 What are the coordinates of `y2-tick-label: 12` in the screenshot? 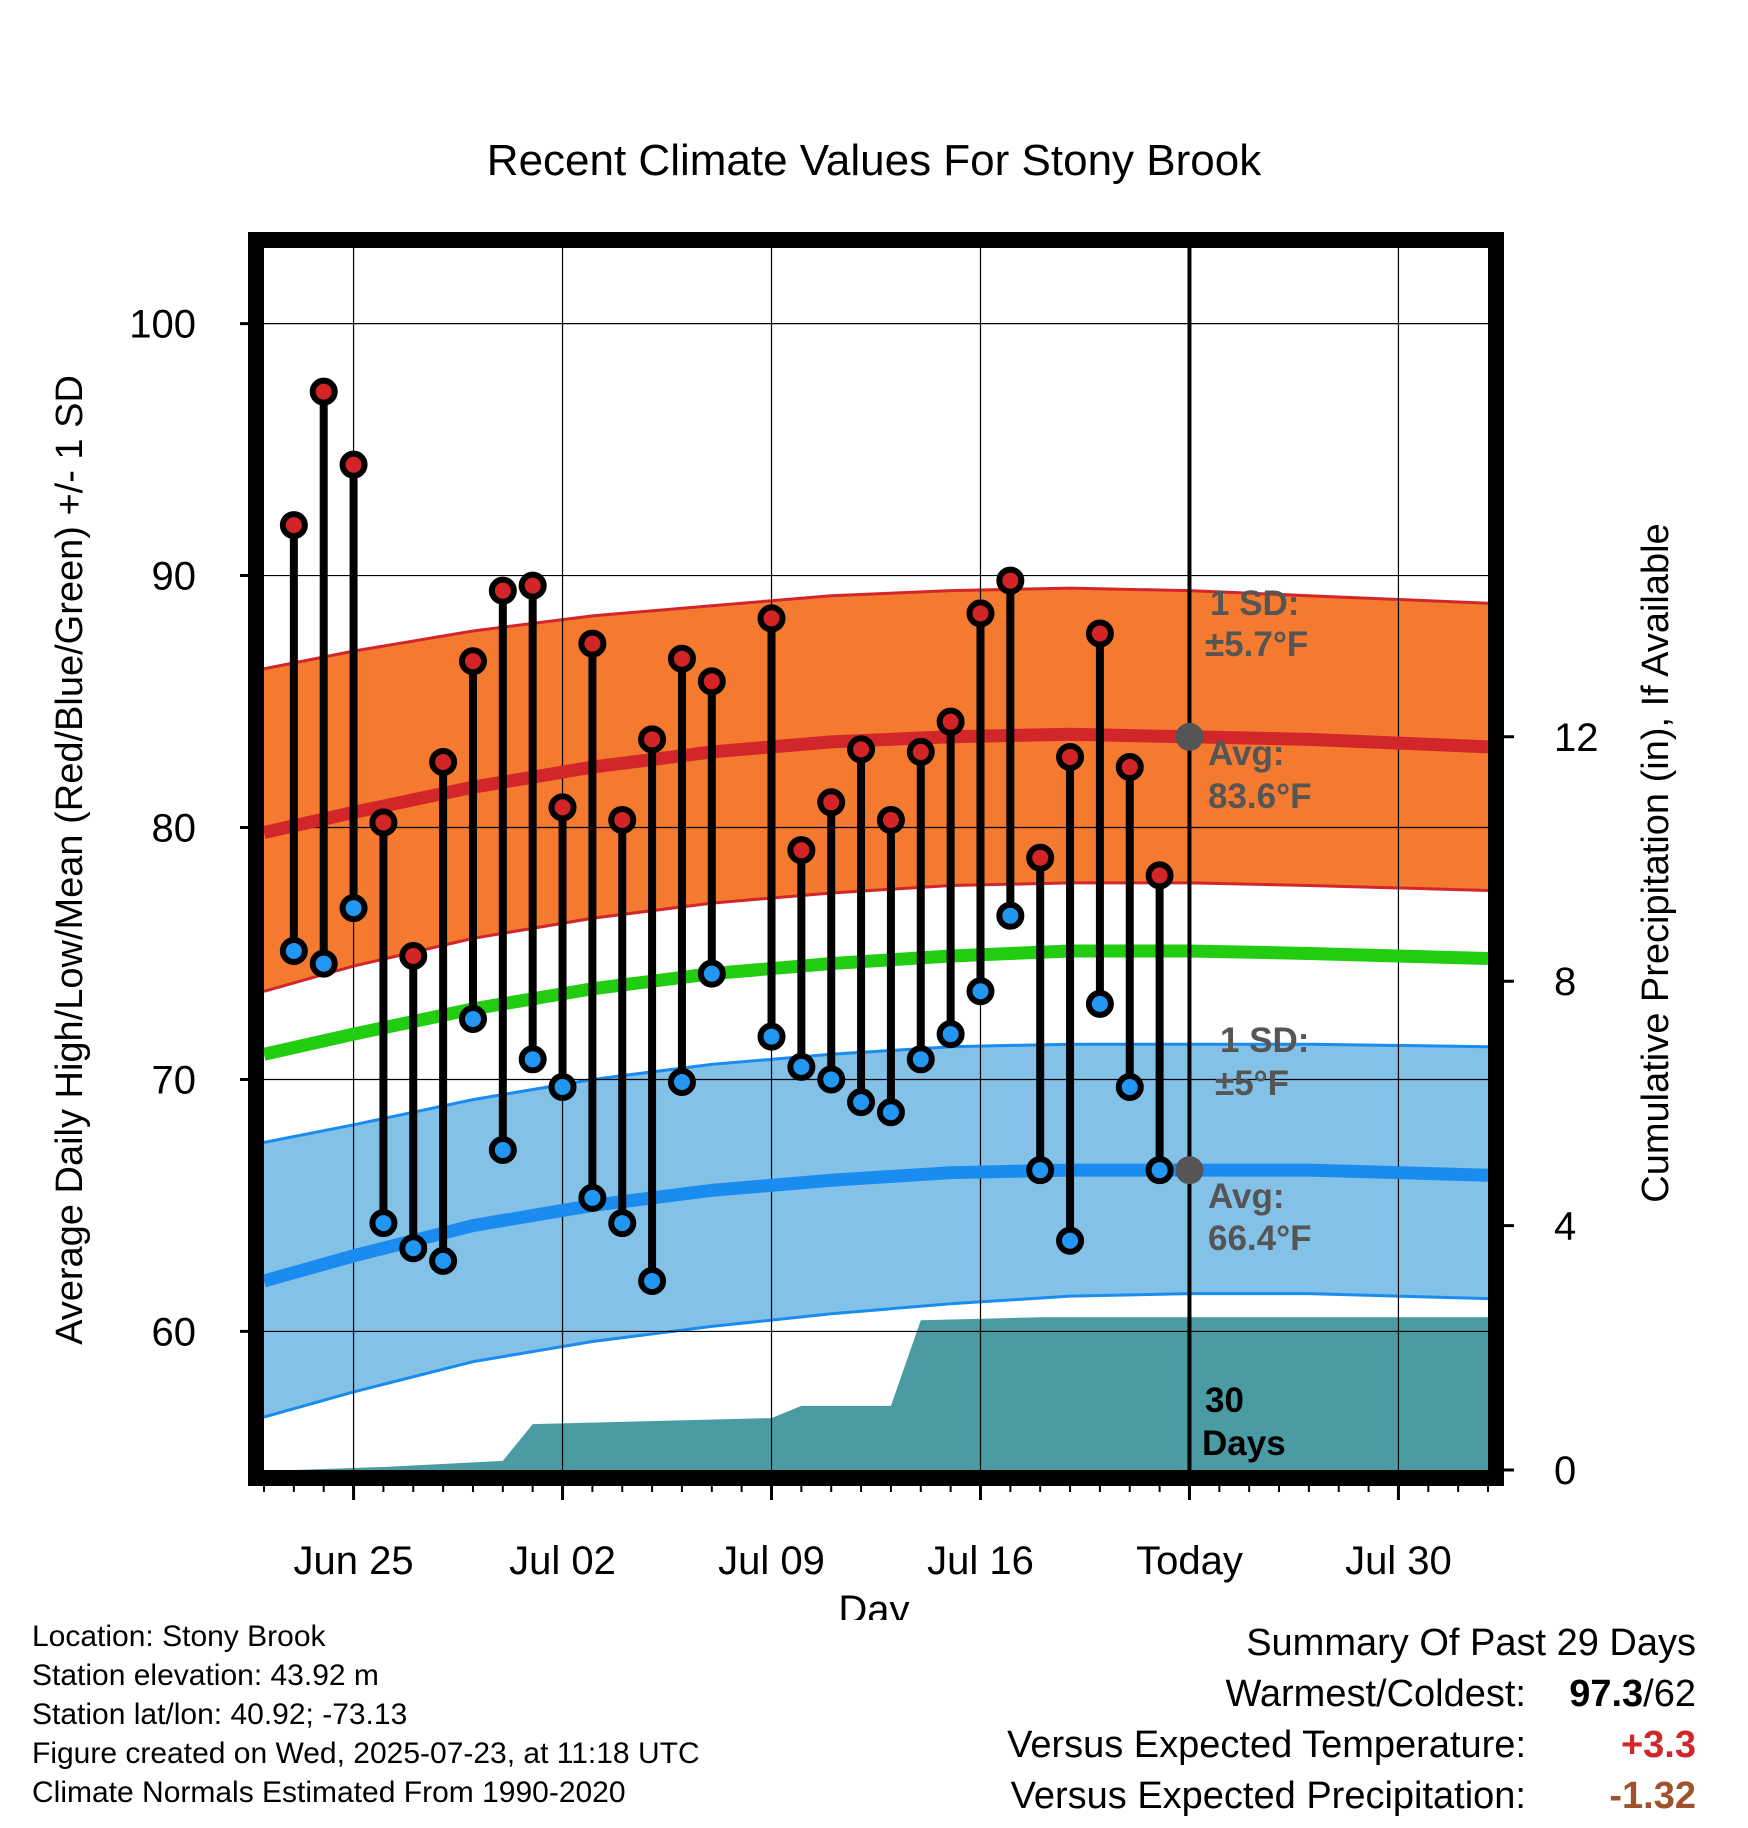 It's located at (1576, 738).